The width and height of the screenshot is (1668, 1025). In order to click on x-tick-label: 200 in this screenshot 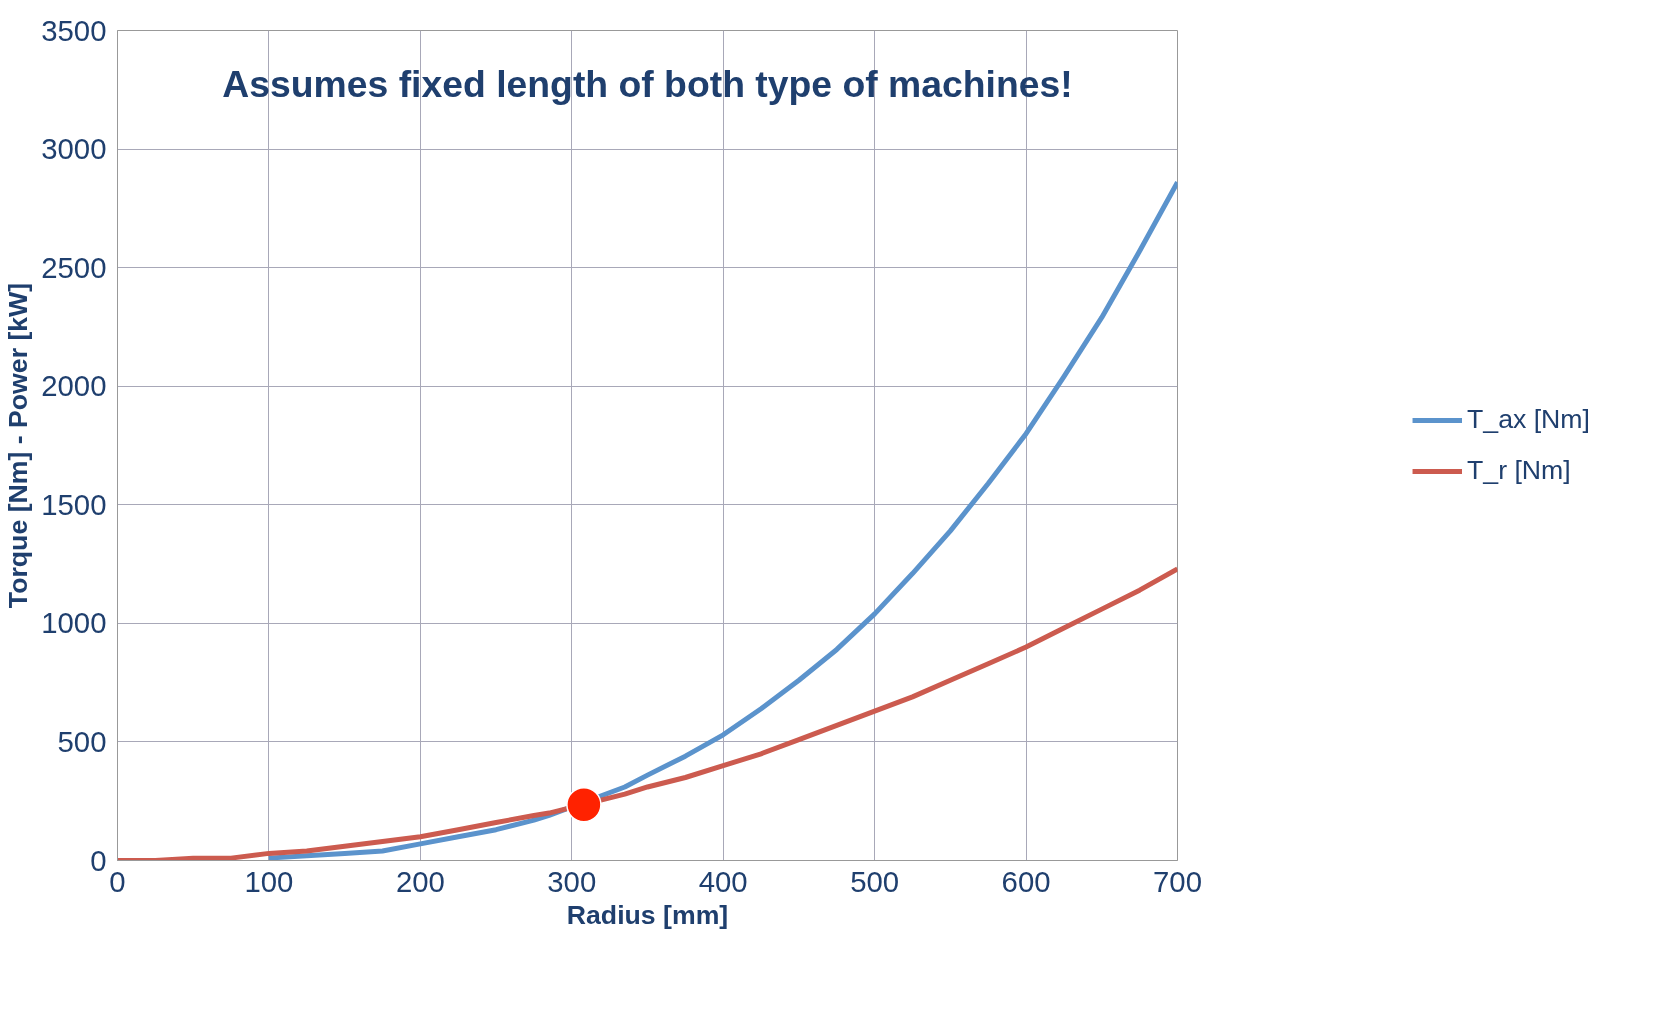, I will do `click(420, 881)`.